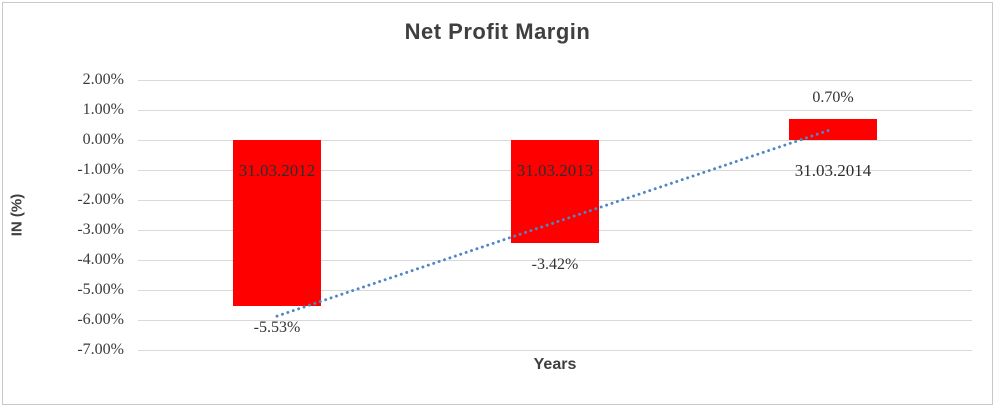  What do you see at coordinates (497, 31) in the screenshot?
I see `chart-title: Net Profit Margin` at bounding box center [497, 31].